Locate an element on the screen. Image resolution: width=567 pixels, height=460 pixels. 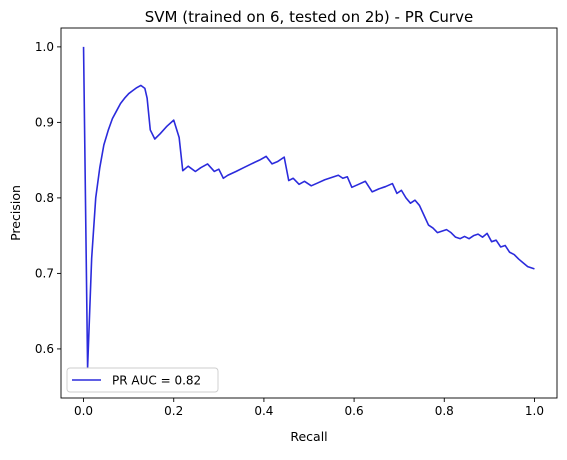
x-tick-label: 0.8 is located at coordinates (444, 411).